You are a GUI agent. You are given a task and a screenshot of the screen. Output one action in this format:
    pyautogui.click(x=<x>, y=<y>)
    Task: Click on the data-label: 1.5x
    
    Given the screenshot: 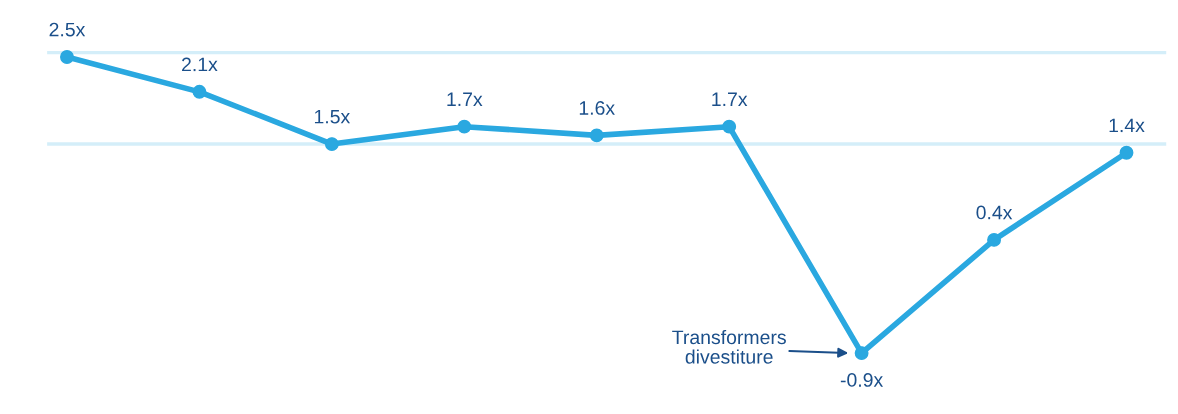 What is the action you would take?
    pyautogui.click(x=332, y=116)
    